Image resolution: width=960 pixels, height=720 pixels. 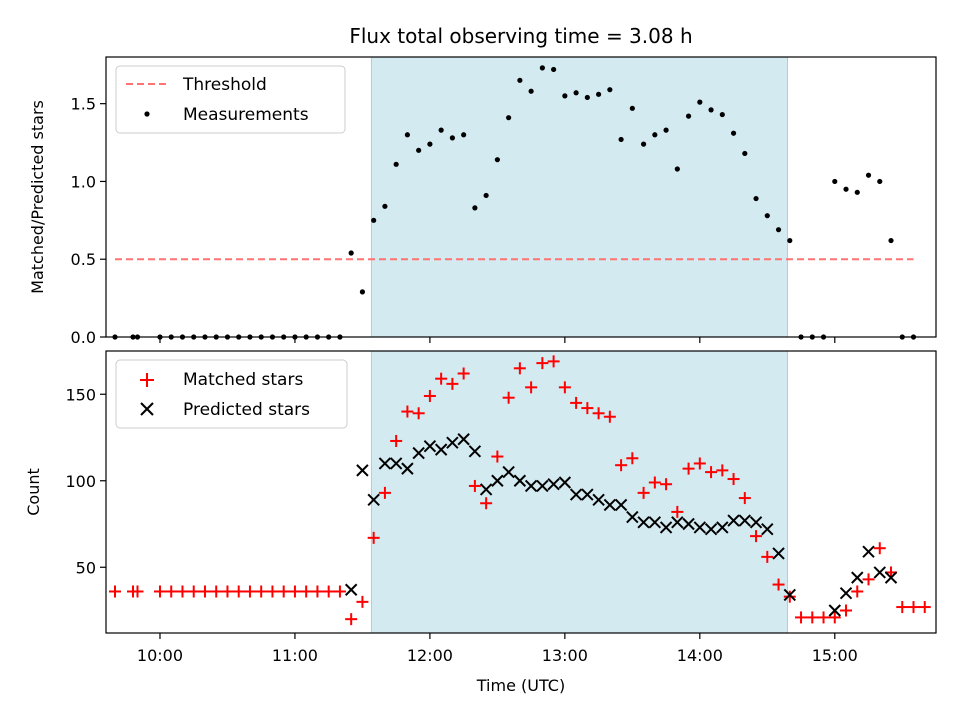 I want to click on x-tick-label: 12:00, so click(x=430, y=655).